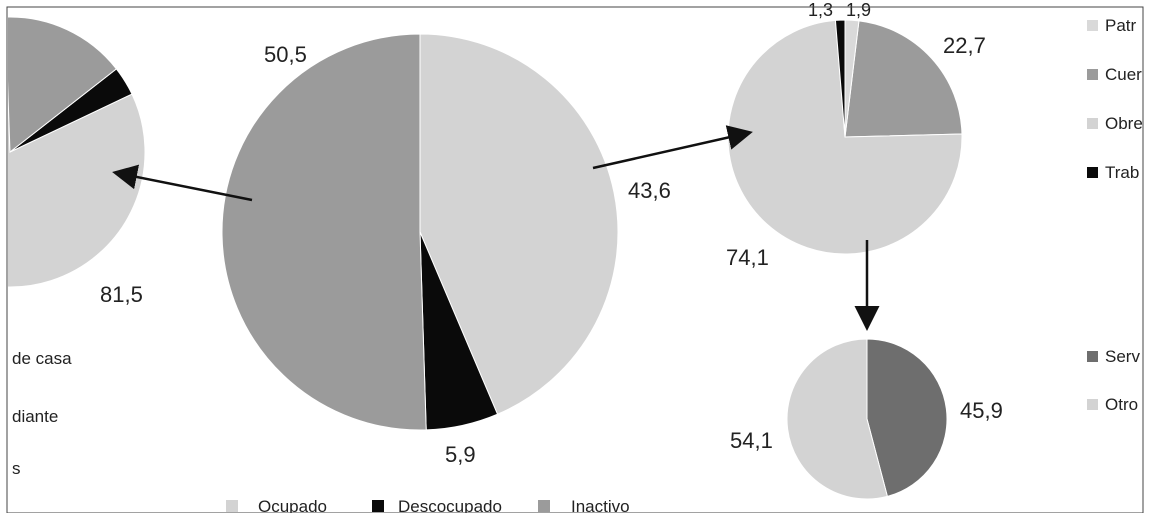 Image resolution: width=1150 pixels, height=513 pixels. Describe the element at coordinates (852, 78) in the screenshot. I see `pie-2-slice-patr` at that location.